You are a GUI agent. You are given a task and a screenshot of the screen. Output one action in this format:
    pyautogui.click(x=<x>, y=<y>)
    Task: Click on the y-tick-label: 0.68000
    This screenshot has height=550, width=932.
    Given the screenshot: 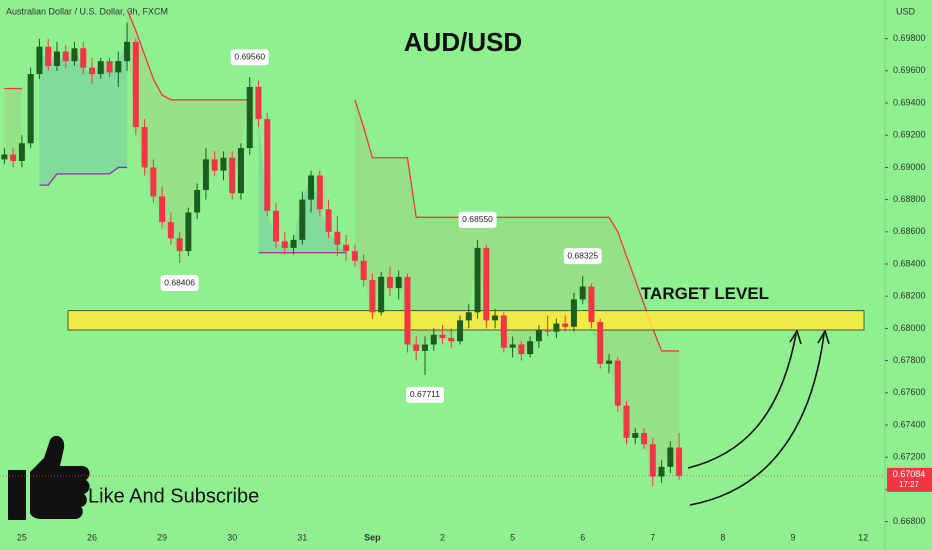 What is the action you would take?
    pyautogui.click(x=909, y=328)
    